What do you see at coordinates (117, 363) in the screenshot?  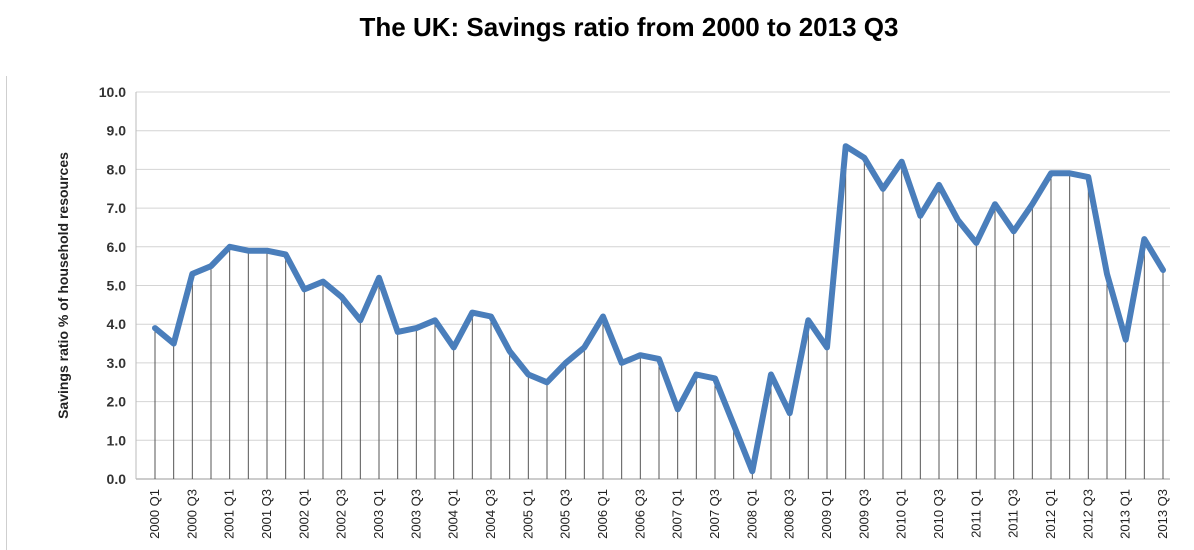 I see `y-tick-label: 3.0` at bounding box center [117, 363].